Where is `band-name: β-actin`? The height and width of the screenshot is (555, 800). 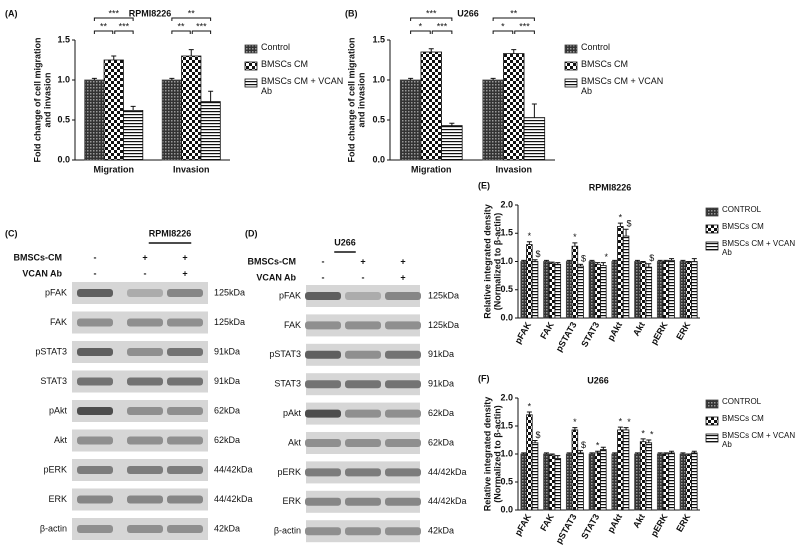
band-name: β-actin is located at coordinates (287, 531).